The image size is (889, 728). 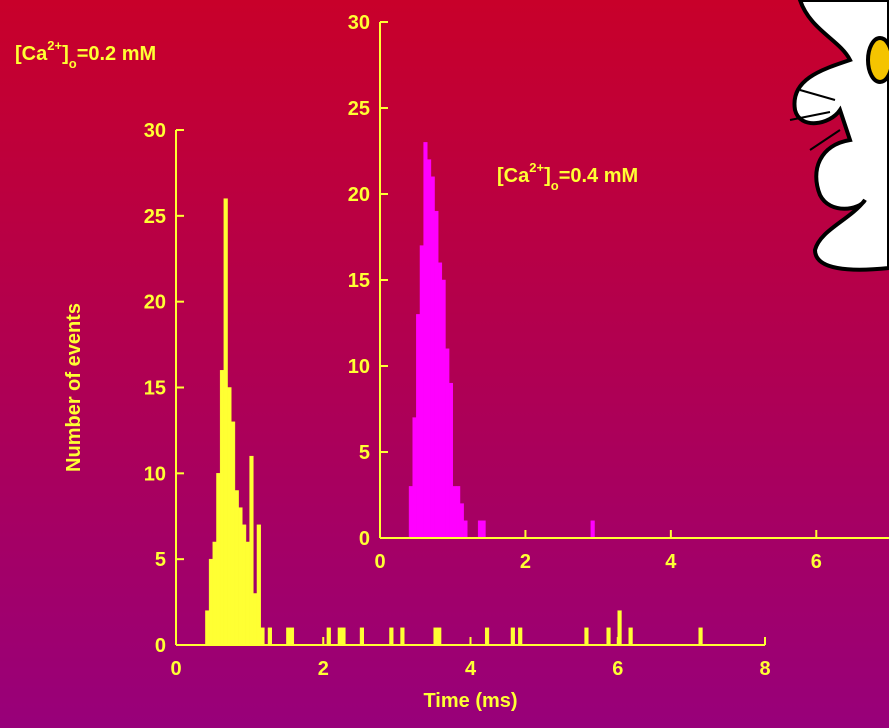 I want to click on y-axis-title: Number of events, so click(x=74, y=387).